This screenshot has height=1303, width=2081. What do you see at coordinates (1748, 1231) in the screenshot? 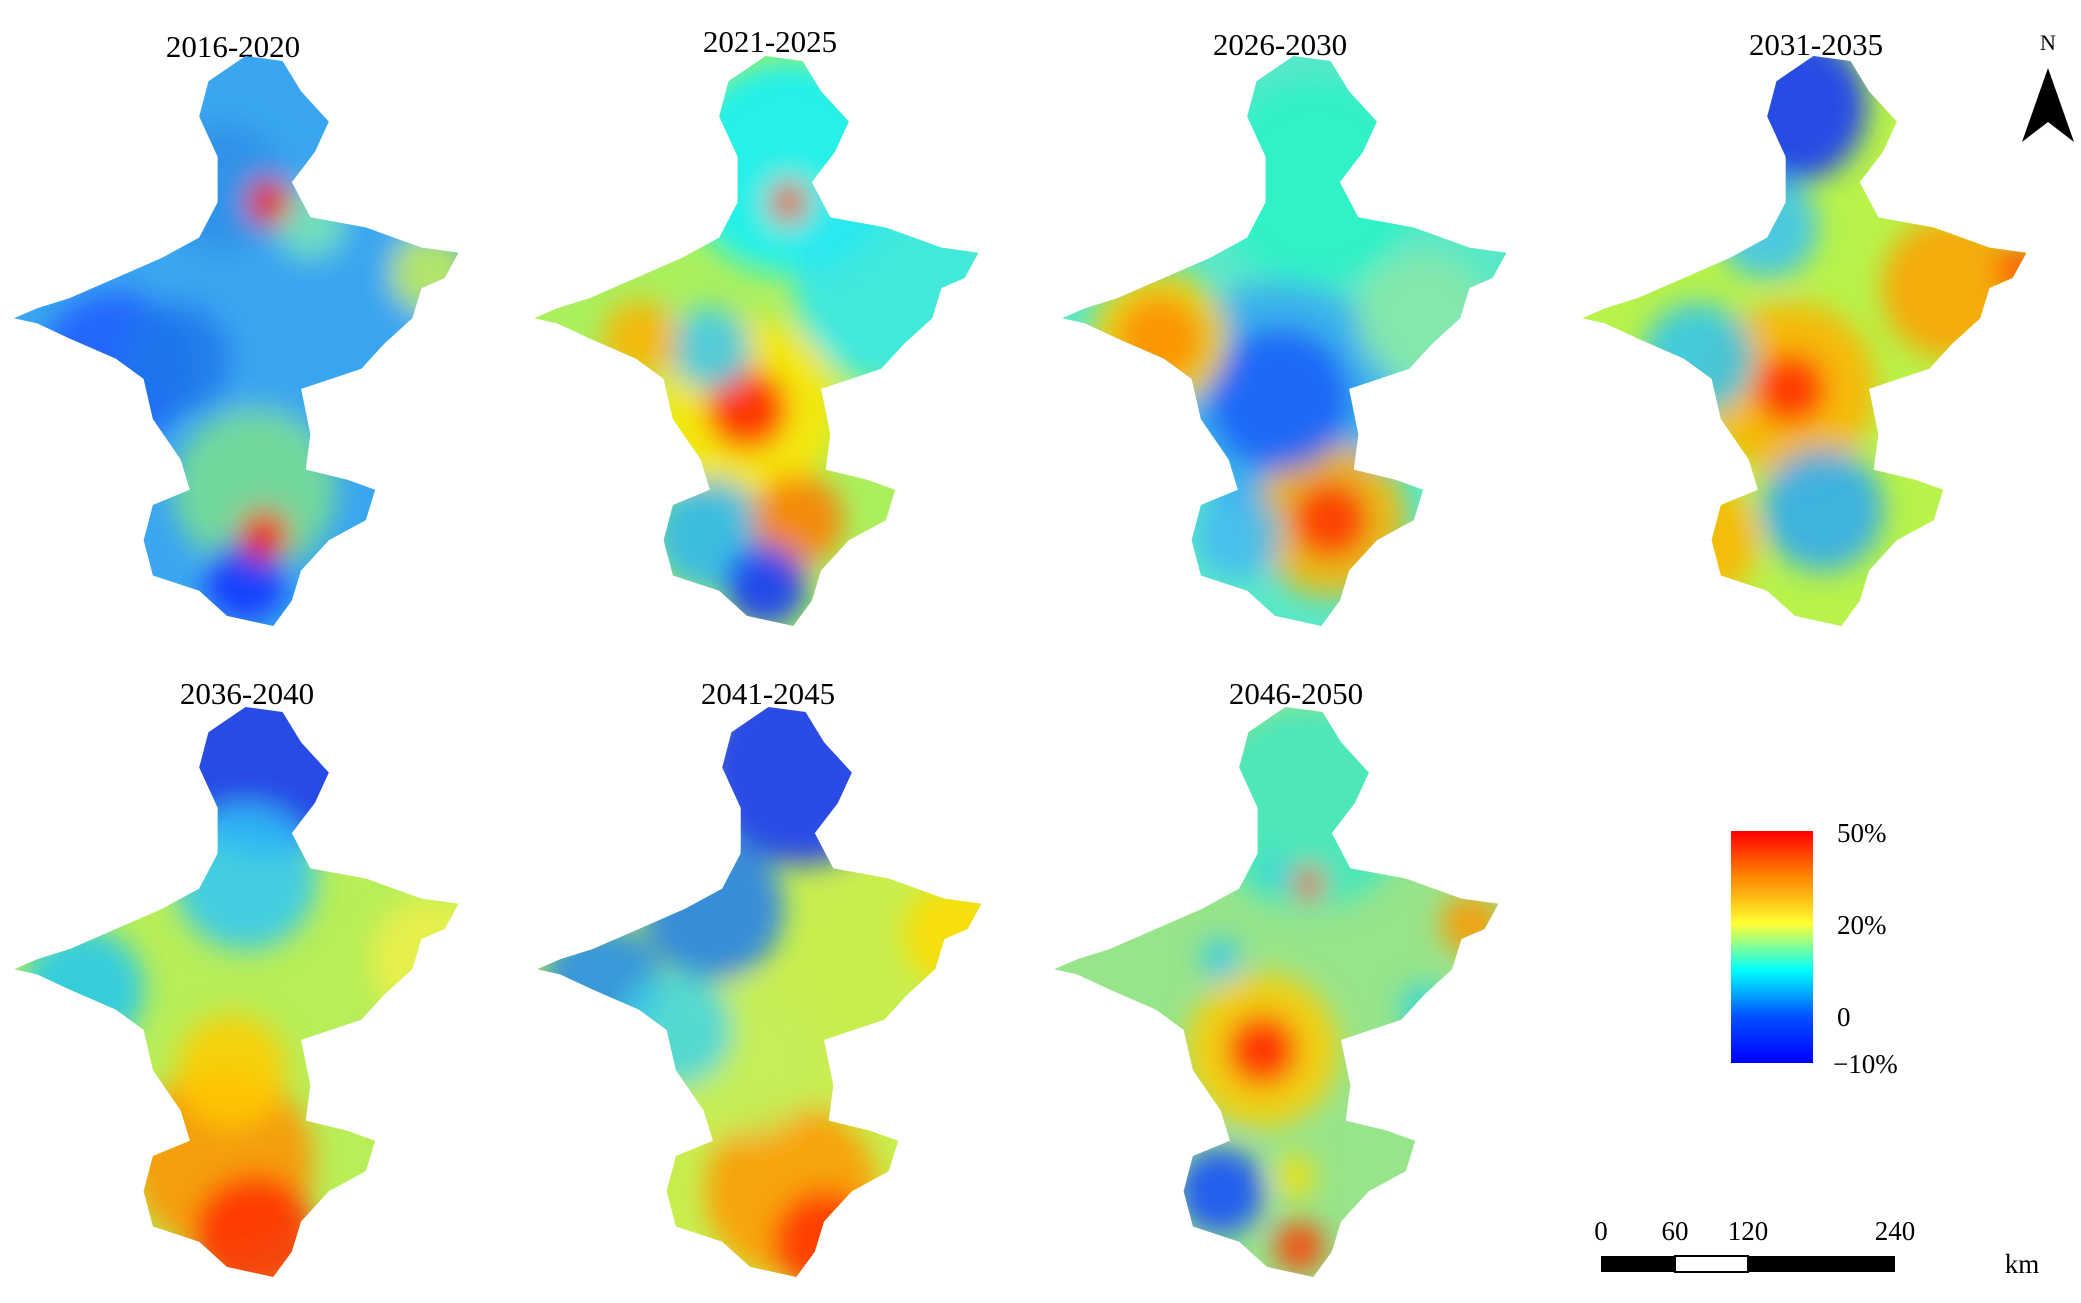
I see `scale-label-120: 120` at bounding box center [1748, 1231].